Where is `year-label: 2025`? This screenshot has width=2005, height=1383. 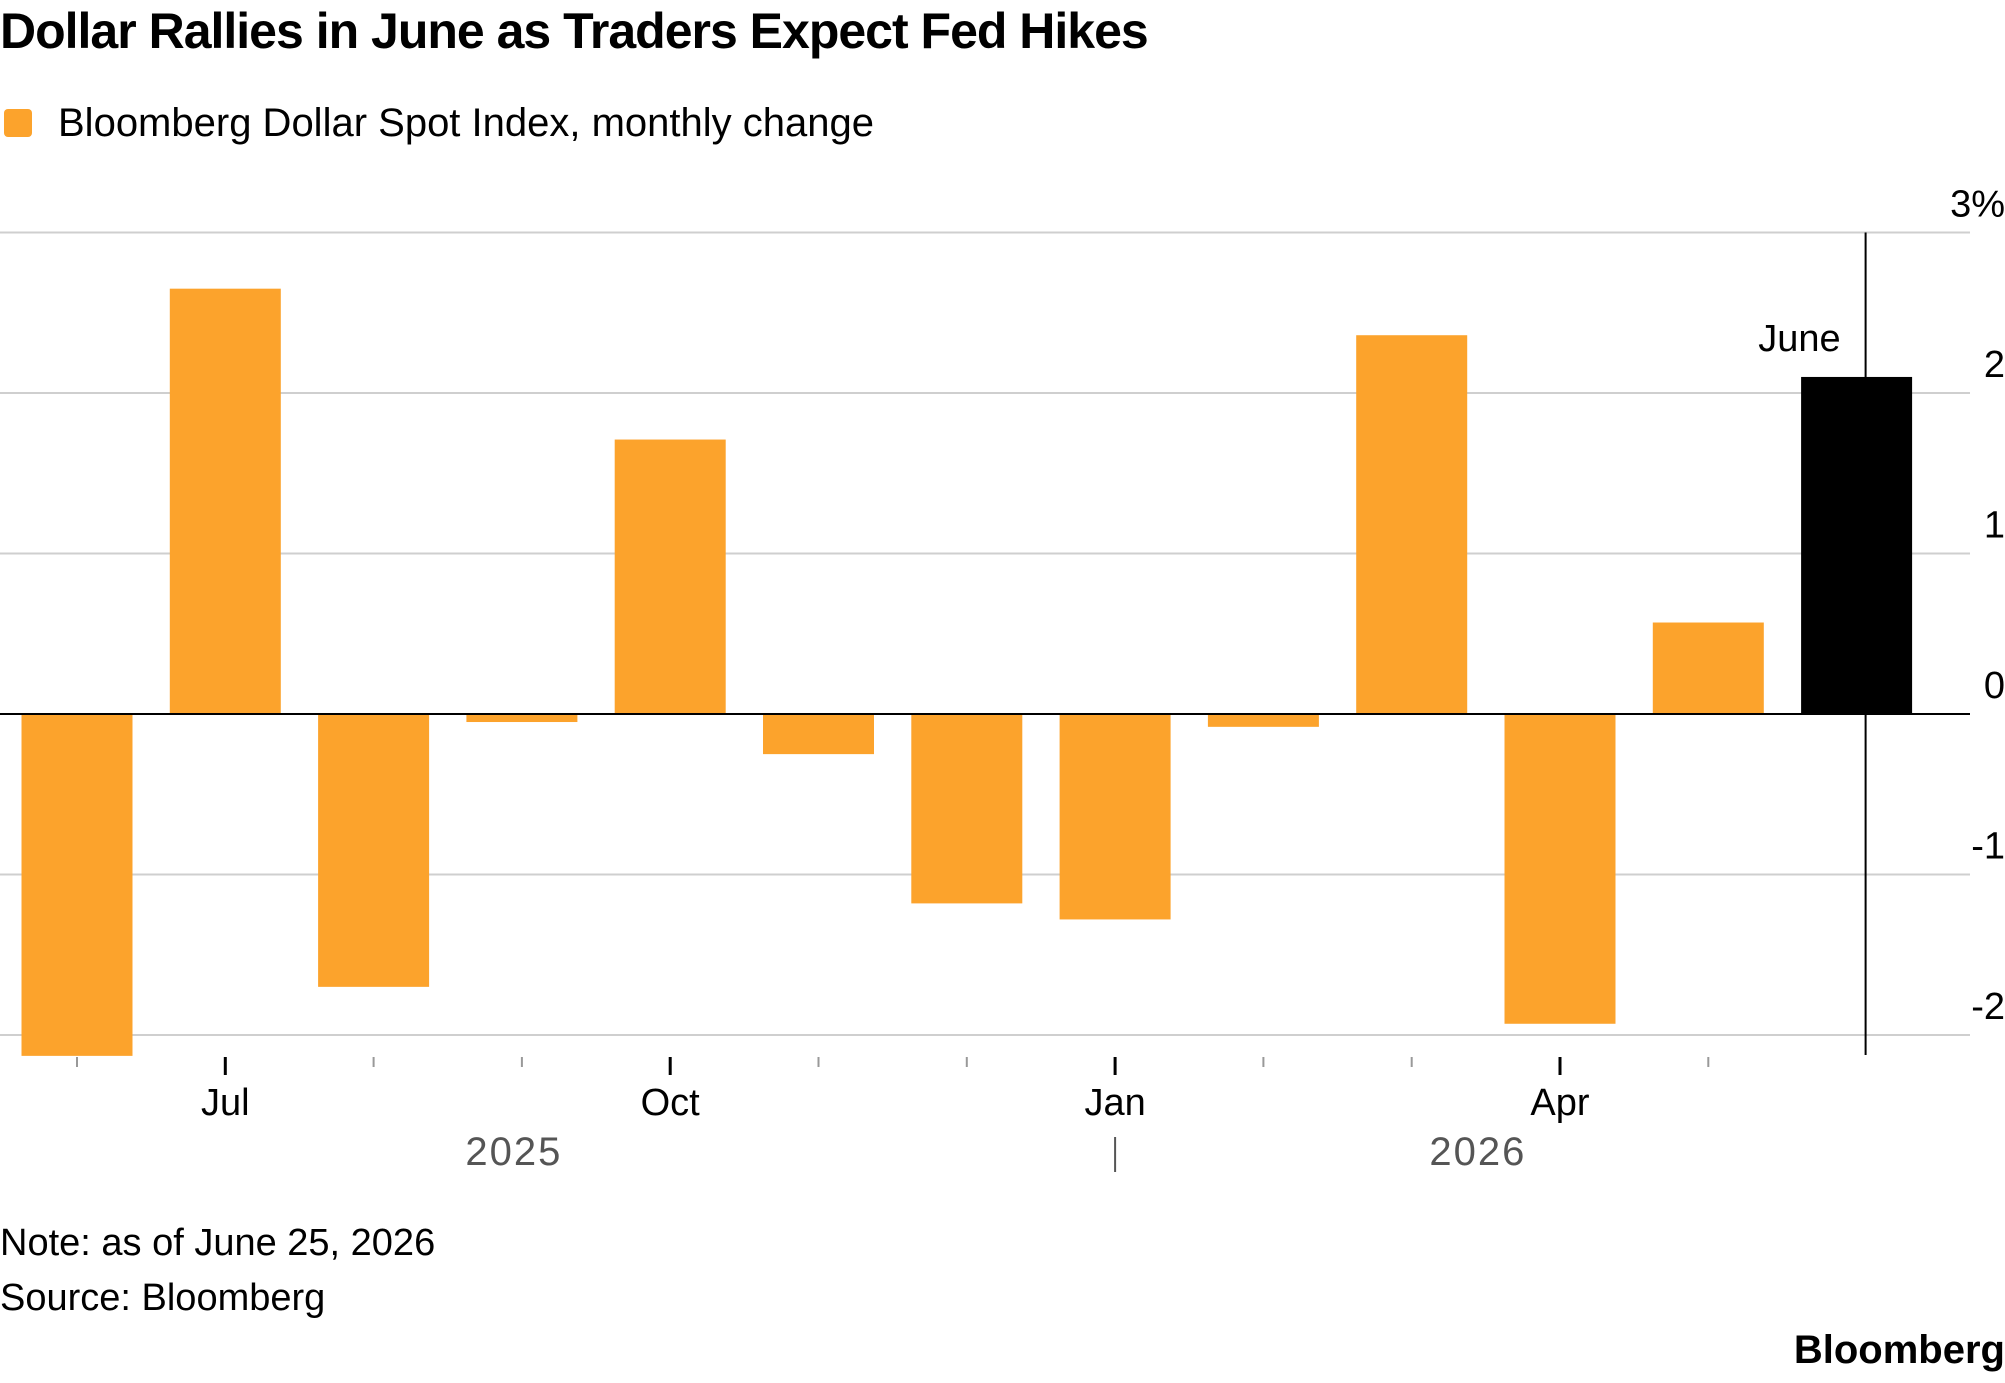
year-label: 2025 is located at coordinates (513, 1152).